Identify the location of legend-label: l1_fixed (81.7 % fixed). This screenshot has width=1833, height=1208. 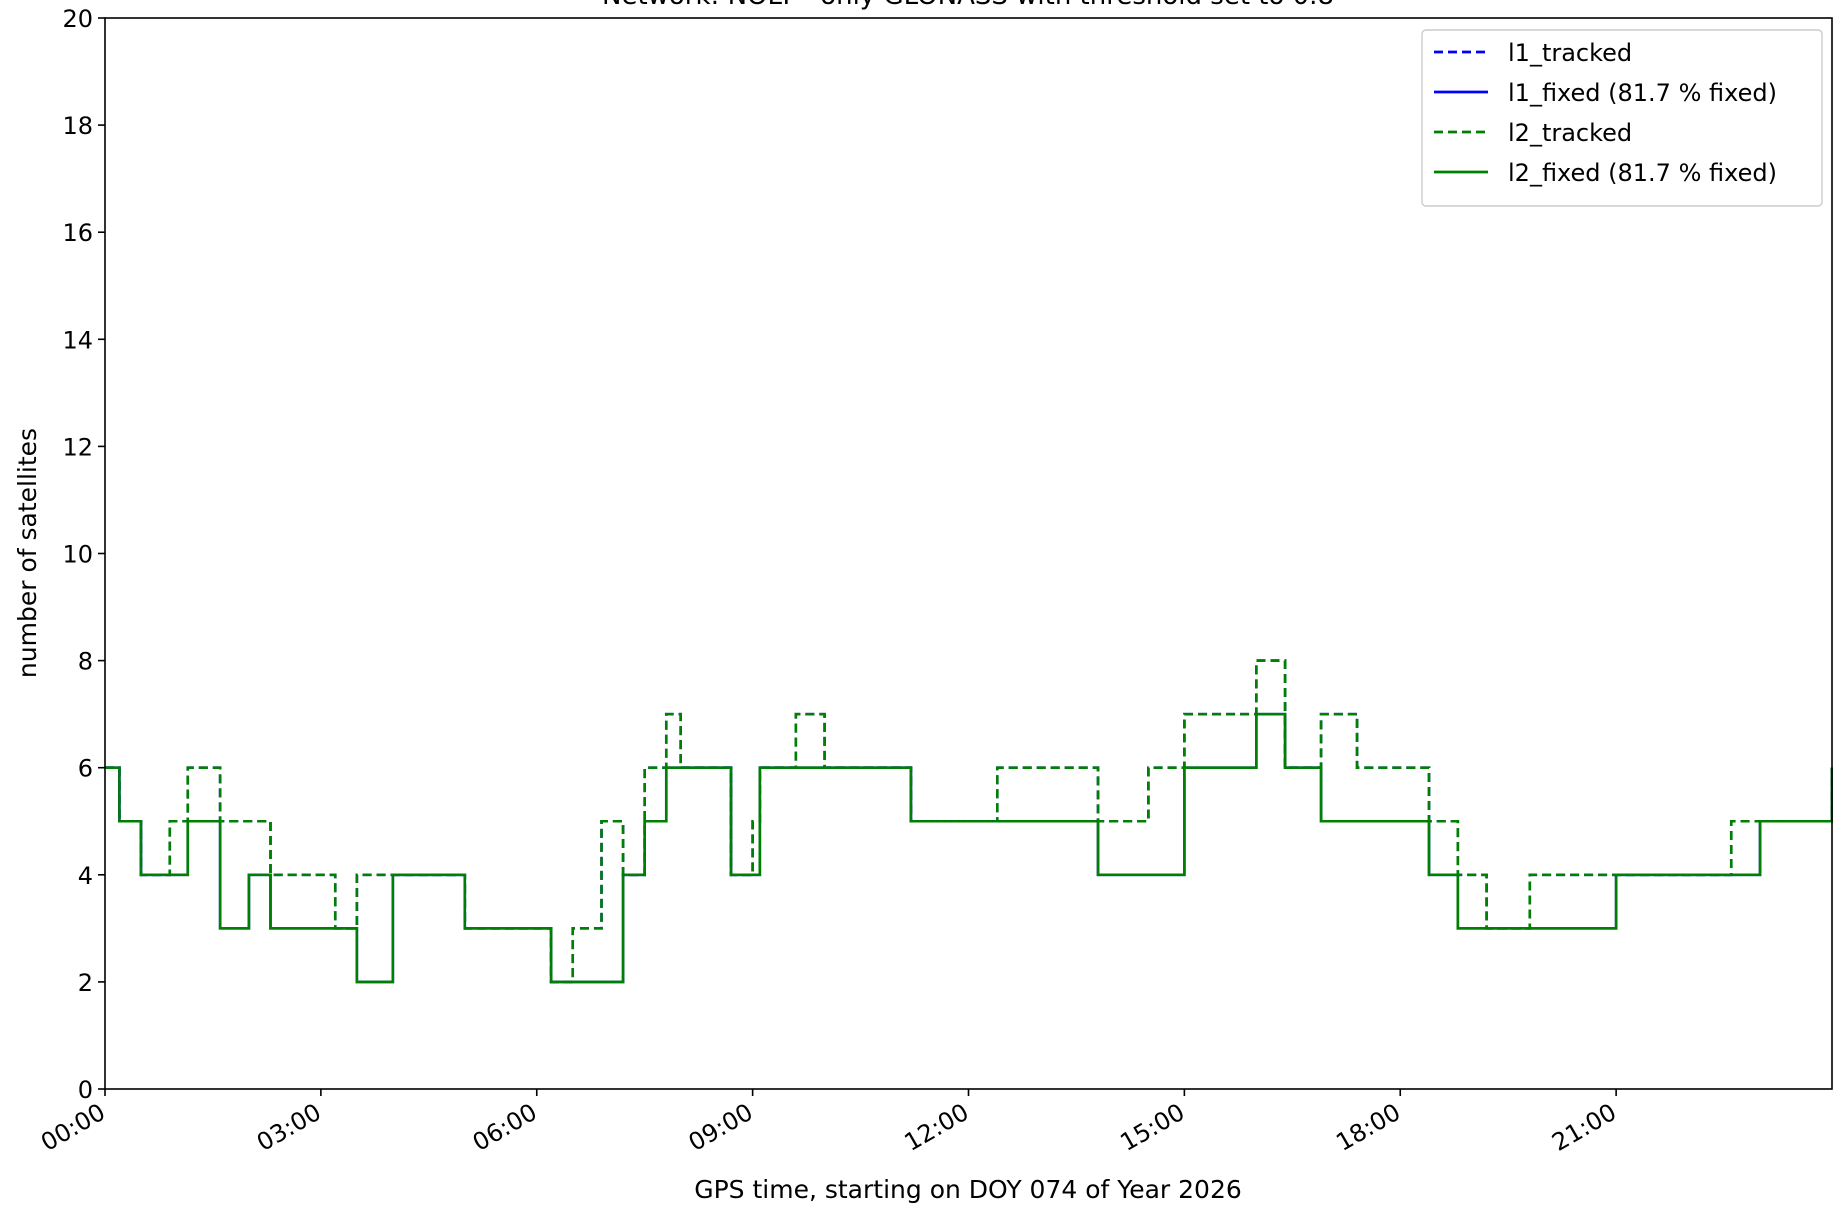
(1642, 93).